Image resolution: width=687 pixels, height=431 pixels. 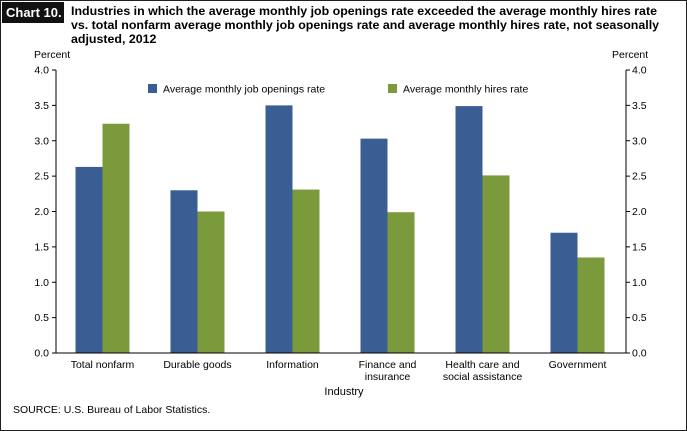 What do you see at coordinates (639, 141) in the screenshot?
I see `y-tick-label-right: 3.0` at bounding box center [639, 141].